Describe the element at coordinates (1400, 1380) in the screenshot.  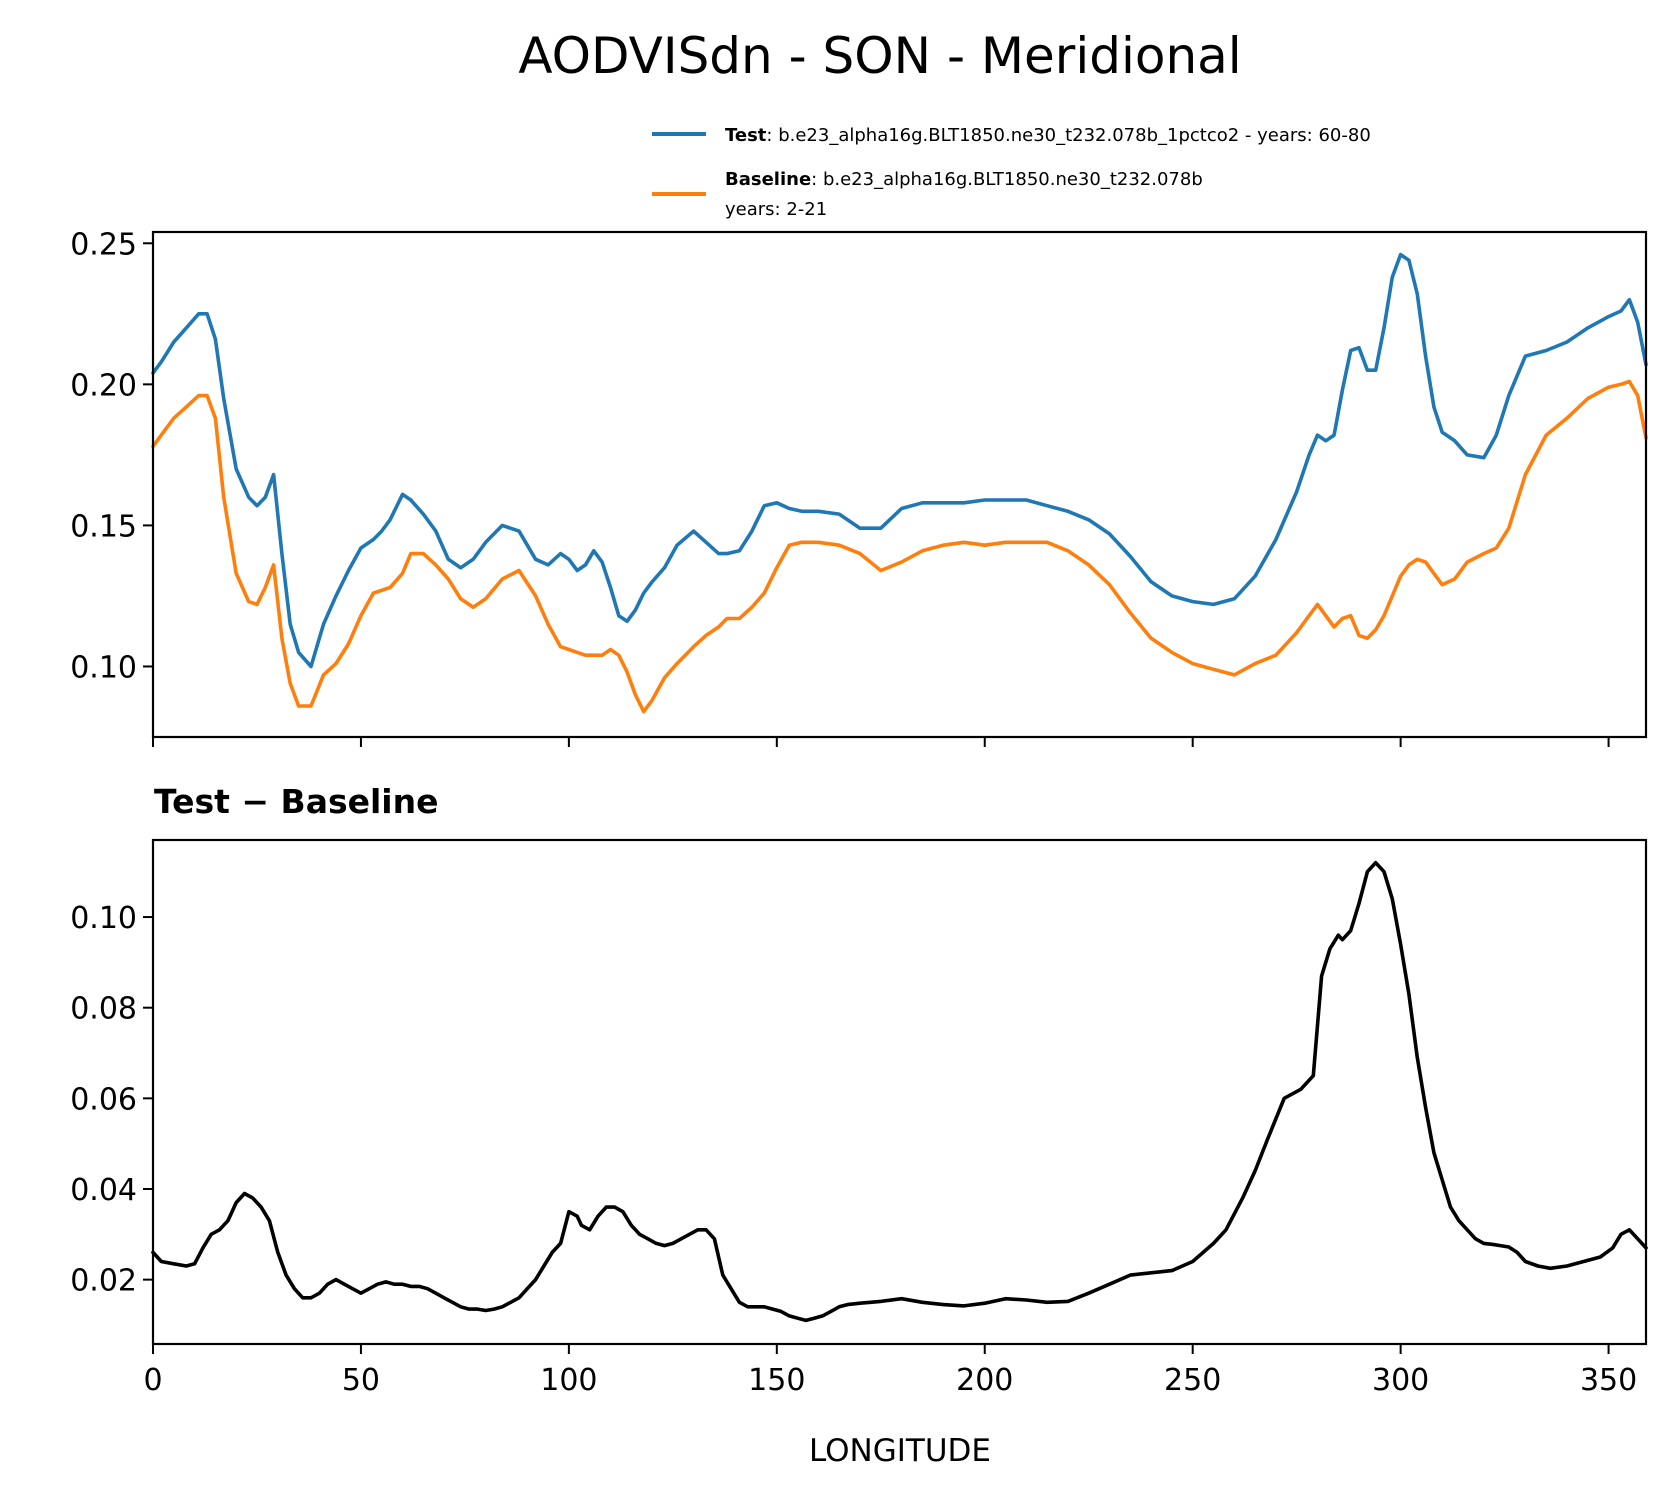
I see `bottom-xtick-label: 300` at that location.